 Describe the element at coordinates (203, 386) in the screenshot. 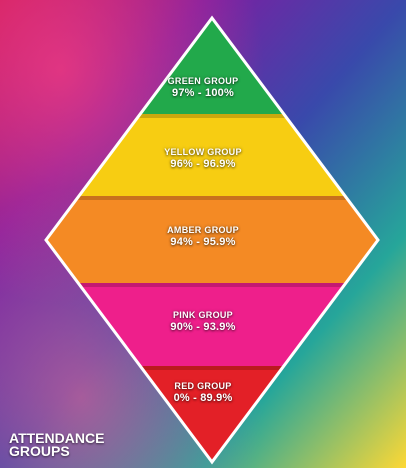

I see `group-red-name: RED GROUP` at that location.